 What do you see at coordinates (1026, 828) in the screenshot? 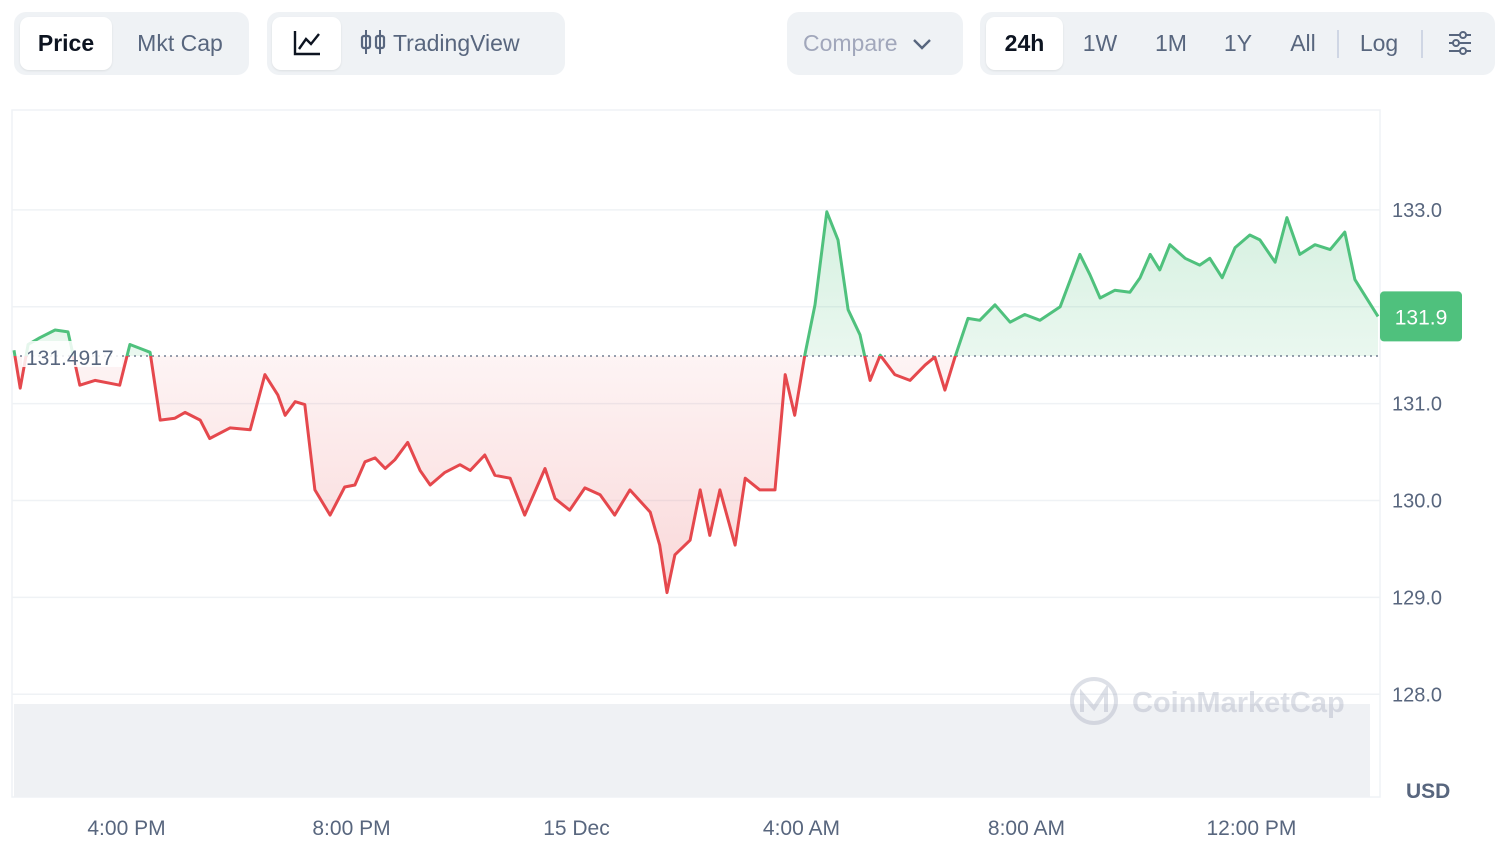
I see `x-tick-label: 8:00 AM` at bounding box center [1026, 828].